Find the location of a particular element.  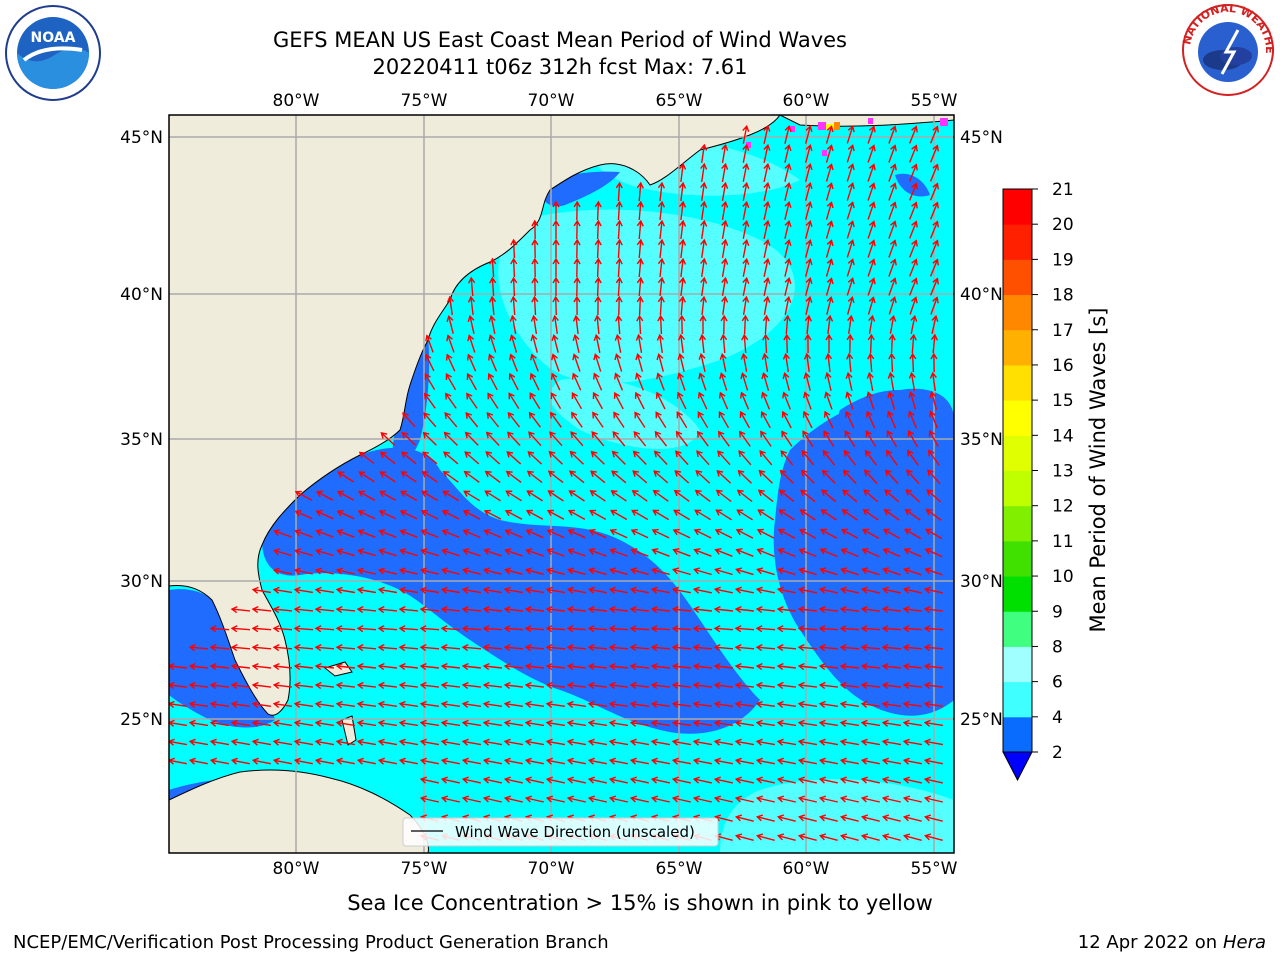

colorbar-tick-label: 12 is located at coordinates (1063, 507).